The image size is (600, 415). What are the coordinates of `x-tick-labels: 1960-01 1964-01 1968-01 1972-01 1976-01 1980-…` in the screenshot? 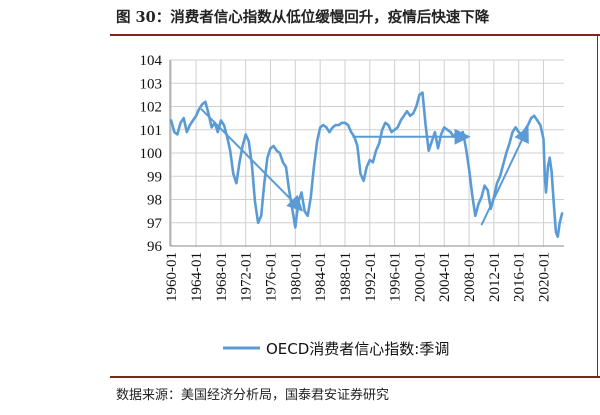 It's located at (358, 277).